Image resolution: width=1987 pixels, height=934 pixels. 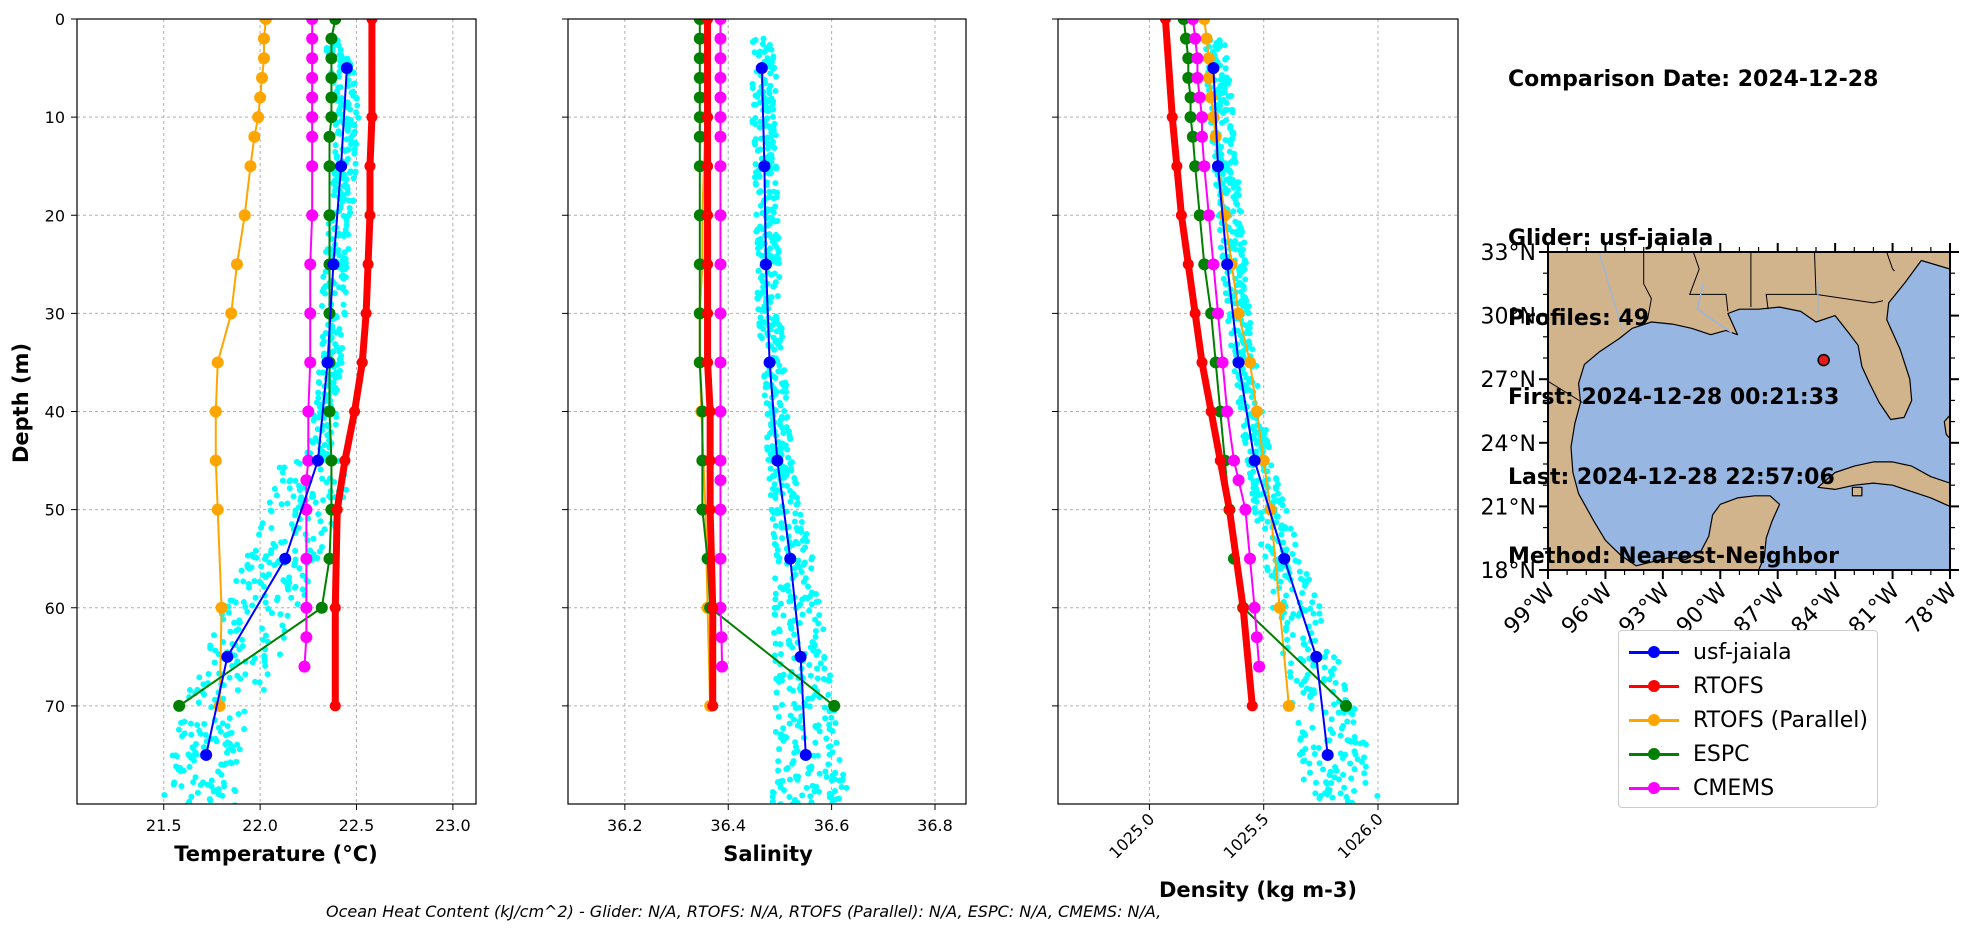 What do you see at coordinates (1932, 608) in the screenshot?
I see `map-x-tick-label: 78°W` at bounding box center [1932, 608].